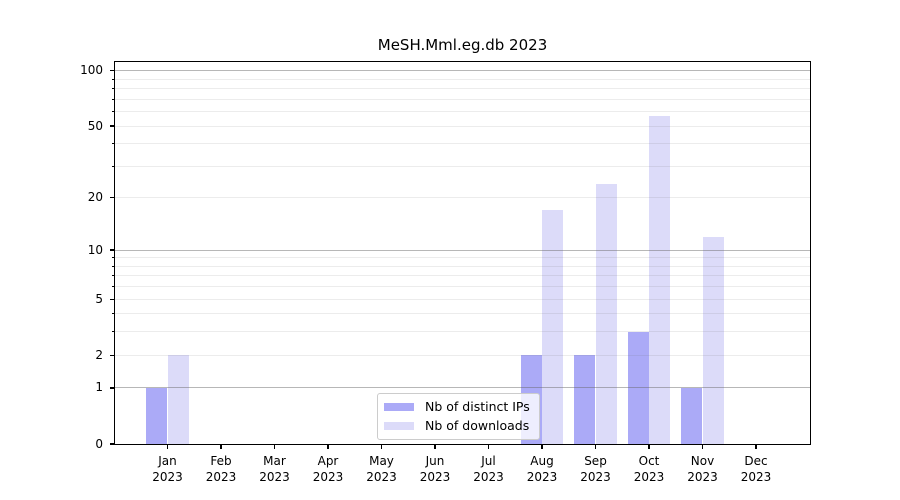  I want to click on y-tick-label: 100, so click(91, 70).